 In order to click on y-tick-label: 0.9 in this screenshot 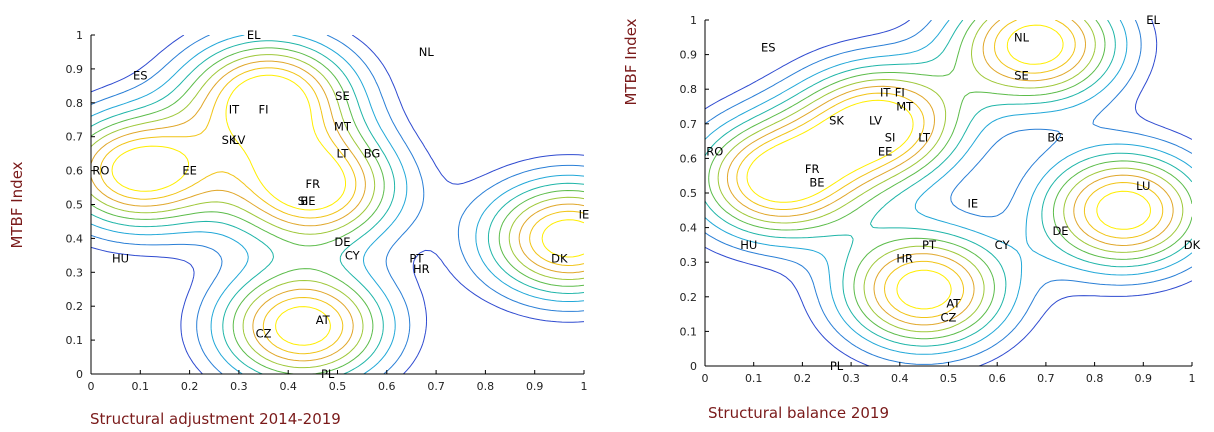, I will do `click(689, 55)`.